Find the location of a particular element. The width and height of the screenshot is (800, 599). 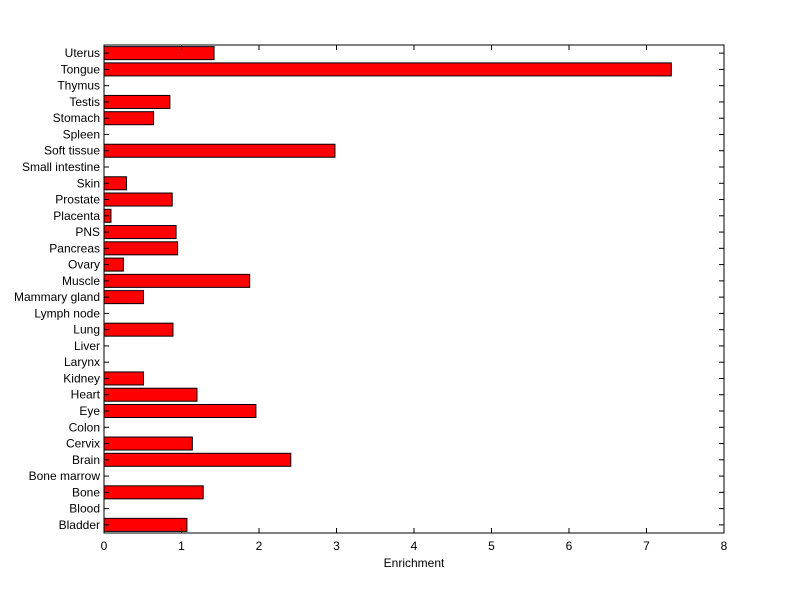

bar-lung is located at coordinates (138, 329).